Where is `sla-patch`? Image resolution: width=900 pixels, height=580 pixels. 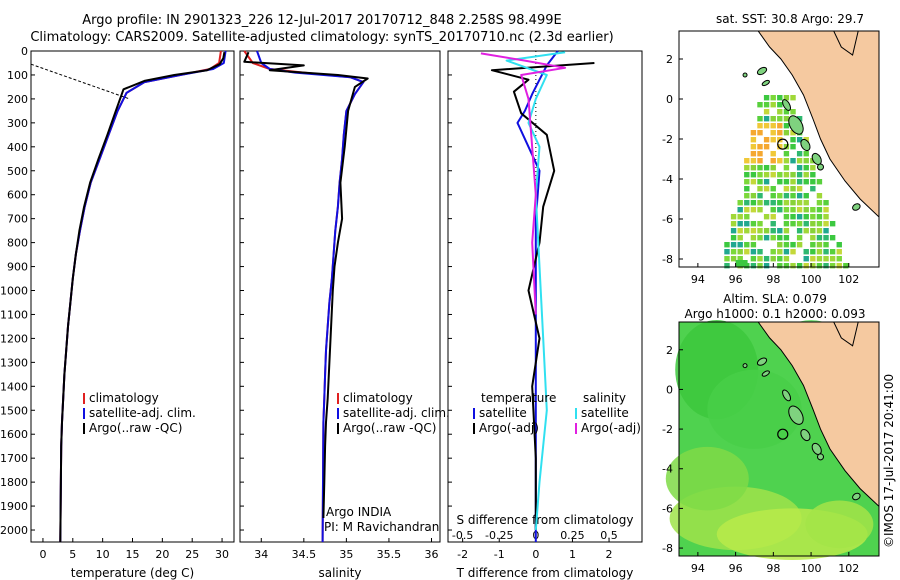 sla-patch is located at coordinates (707, 478).